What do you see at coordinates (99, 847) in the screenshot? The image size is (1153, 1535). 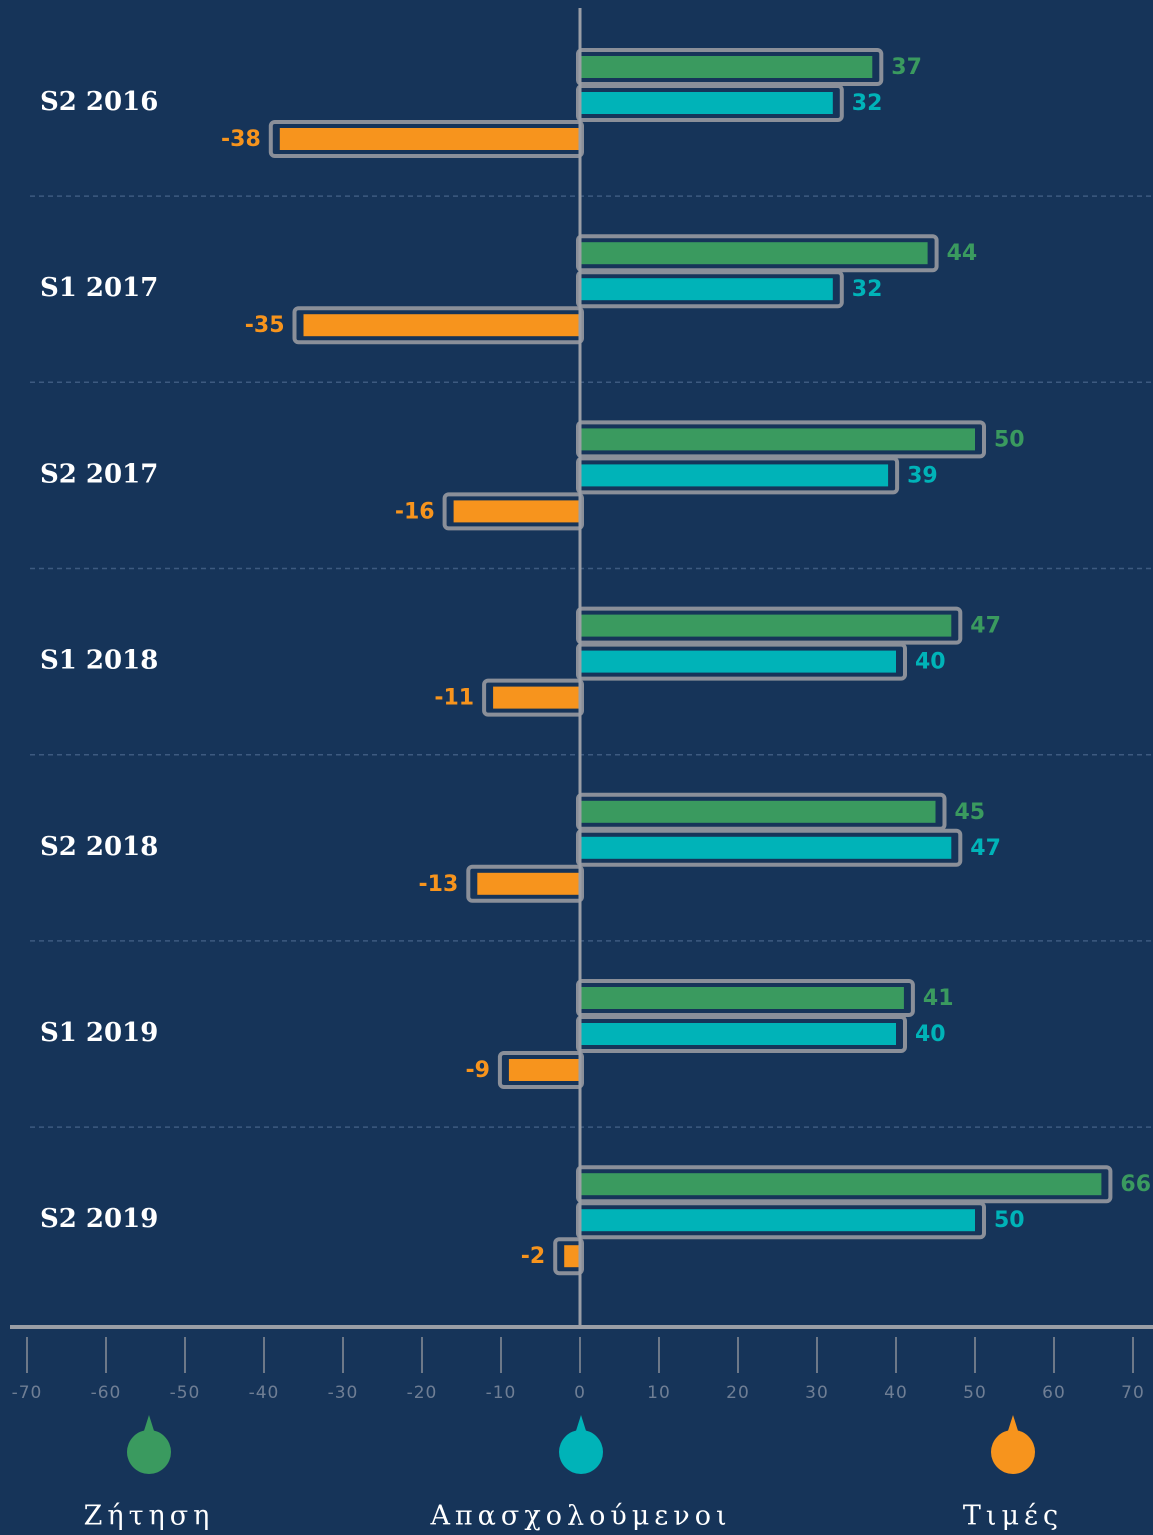 I see `category-label: S2 2018` at bounding box center [99, 847].